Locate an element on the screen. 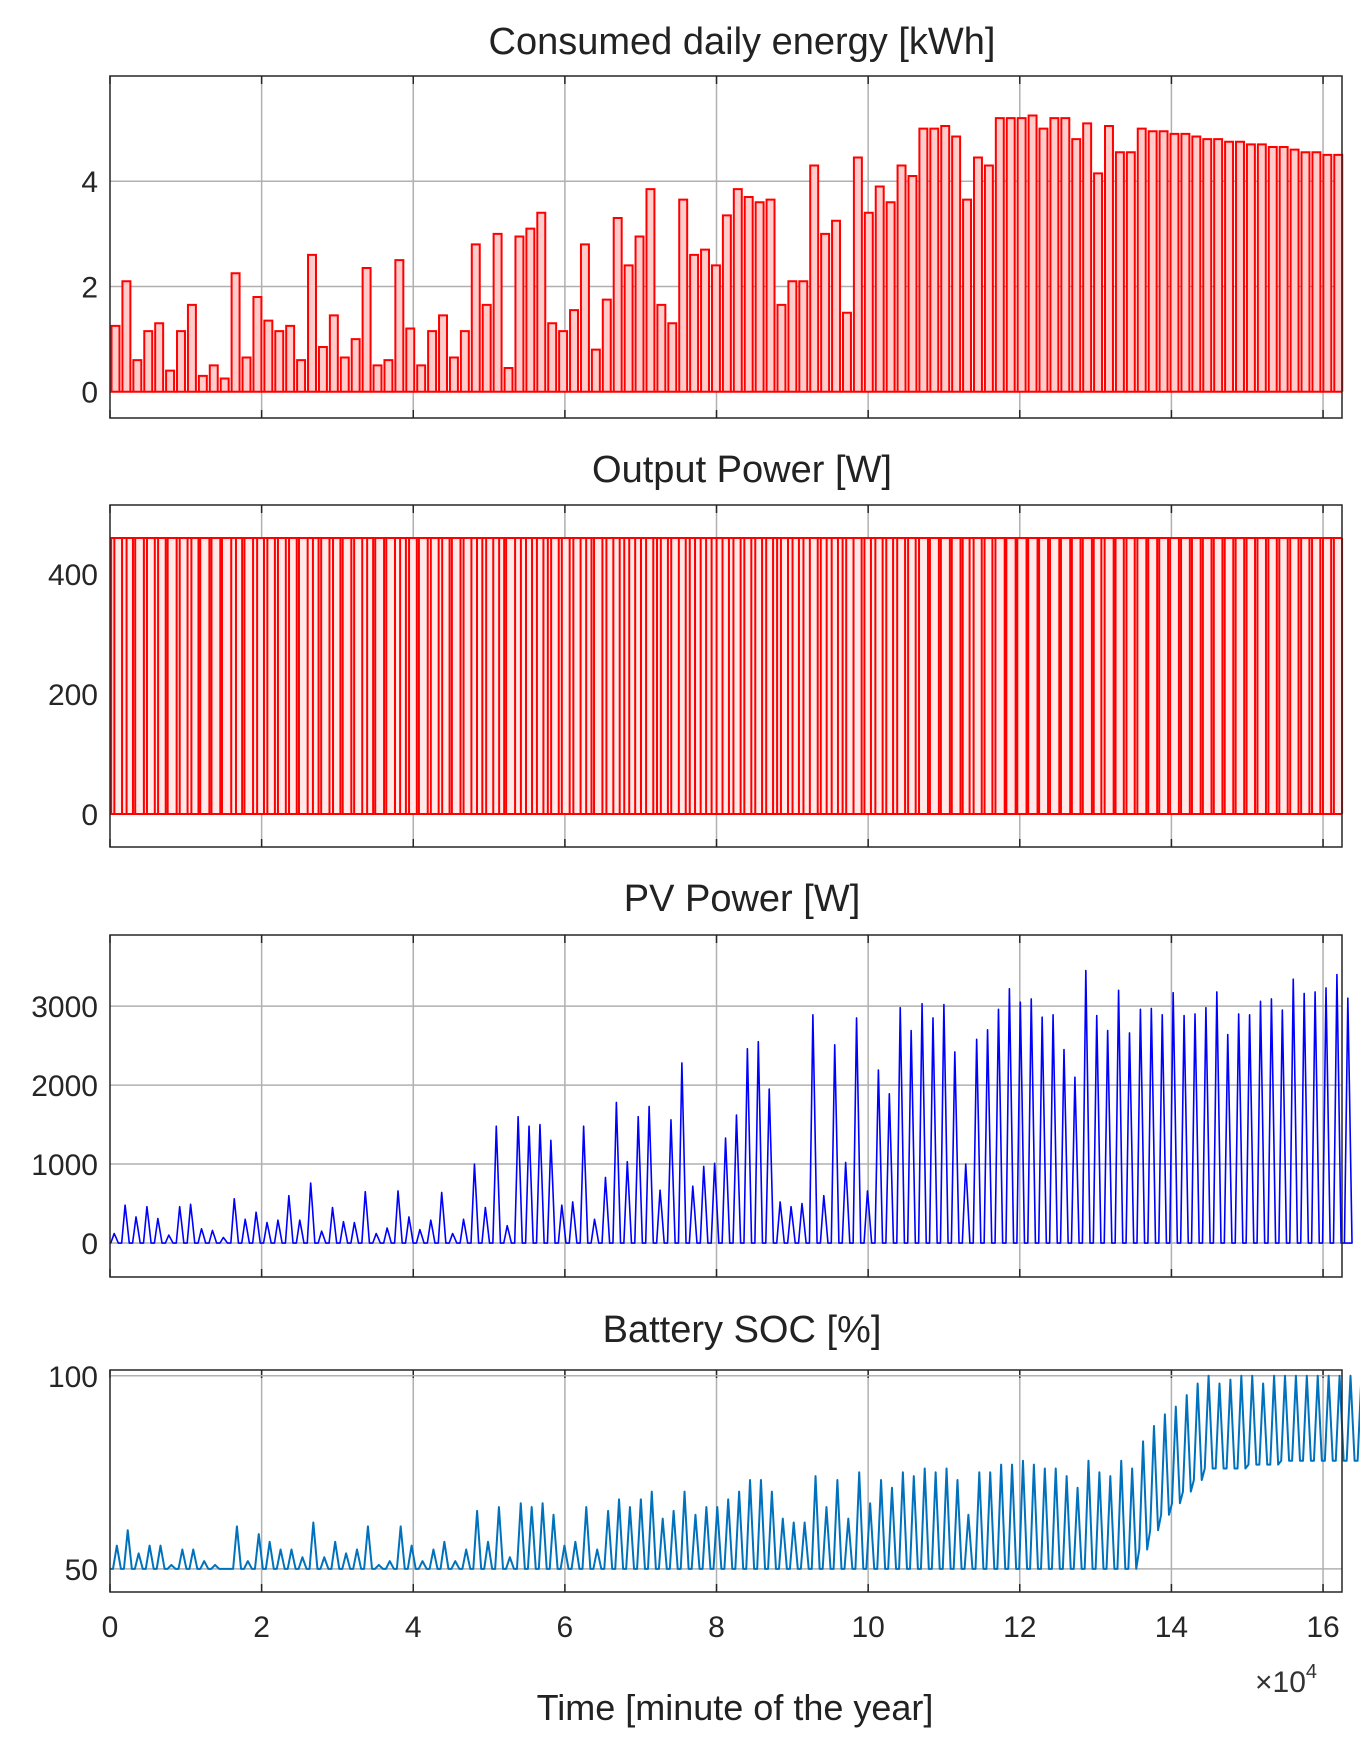 The height and width of the screenshot is (1760, 1360). axes-box is located at coordinates (726, 1481).